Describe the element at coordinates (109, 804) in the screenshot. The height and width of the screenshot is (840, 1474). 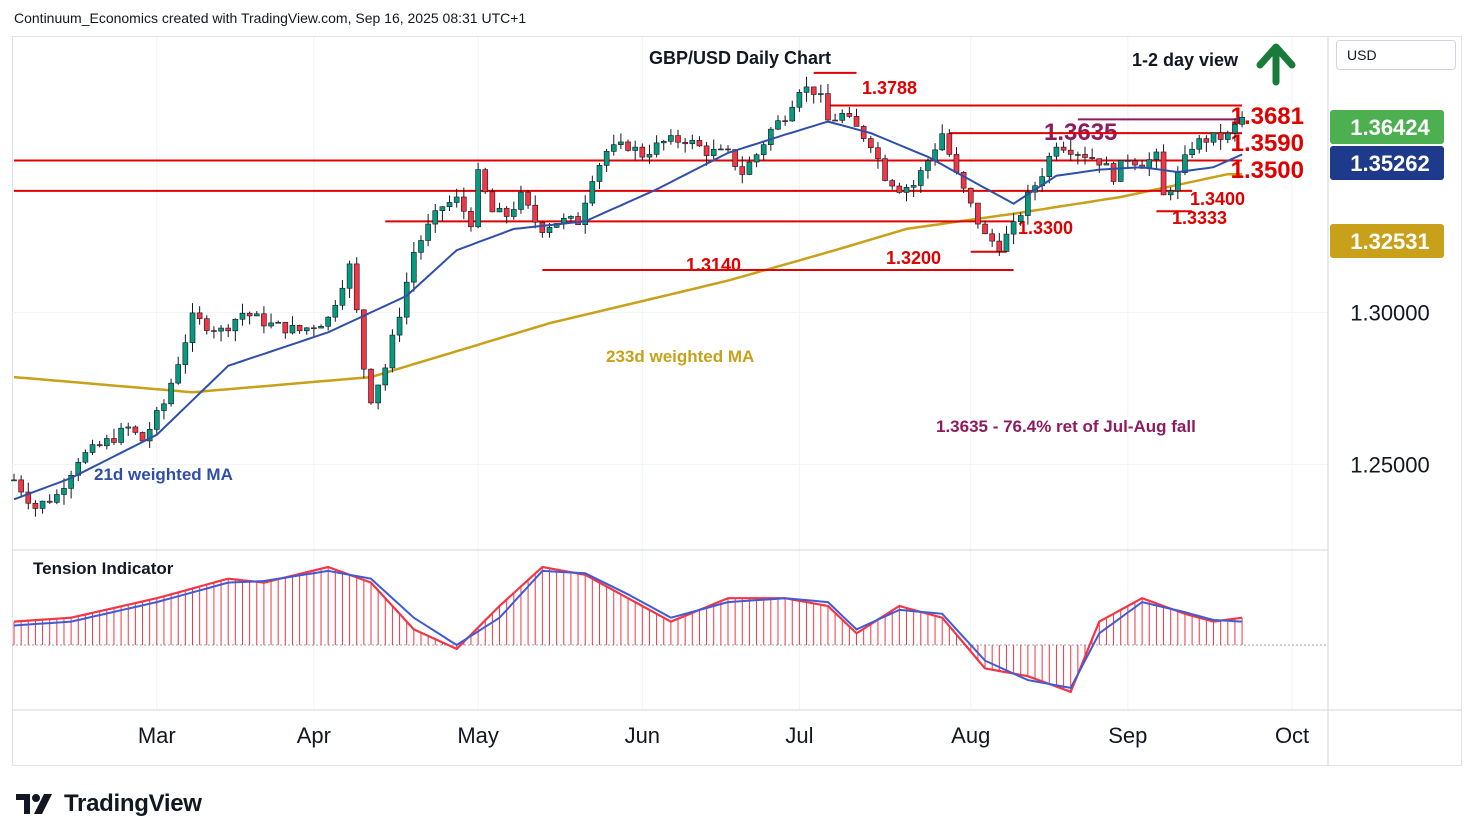
I see `tradingview-brand: TradingView` at that location.